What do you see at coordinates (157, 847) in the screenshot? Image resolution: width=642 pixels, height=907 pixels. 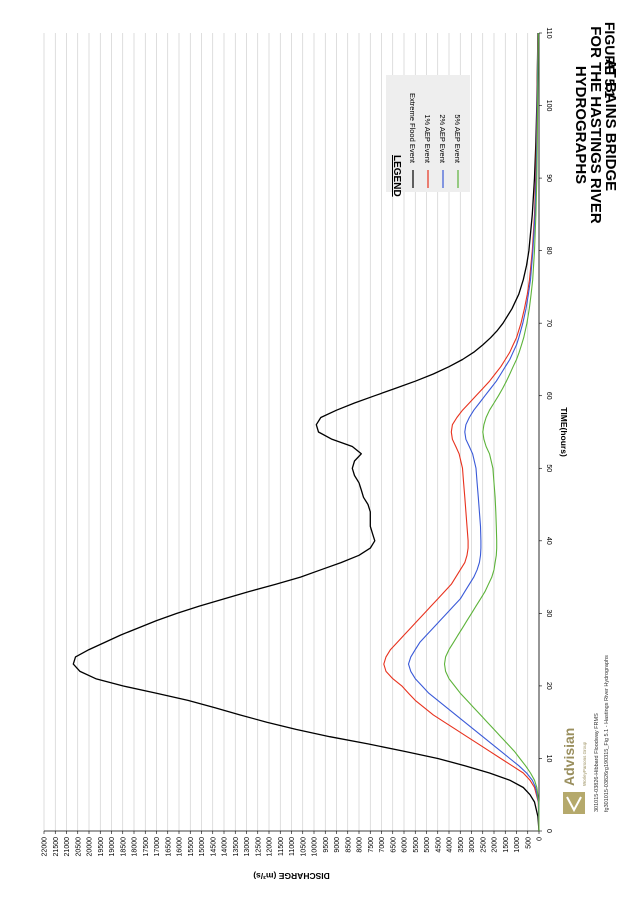 I see `tick-label-discharge: 17000` at bounding box center [157, 847].